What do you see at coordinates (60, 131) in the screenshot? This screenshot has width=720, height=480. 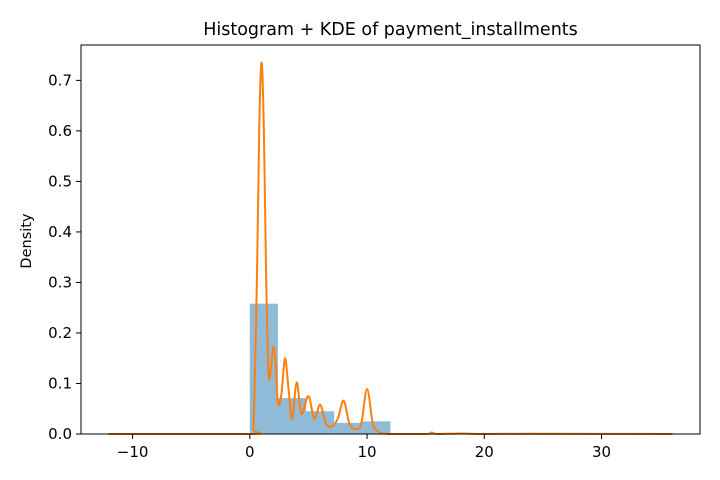 I see `y-tick-label: 0.6` at bounding box center [60, 131].